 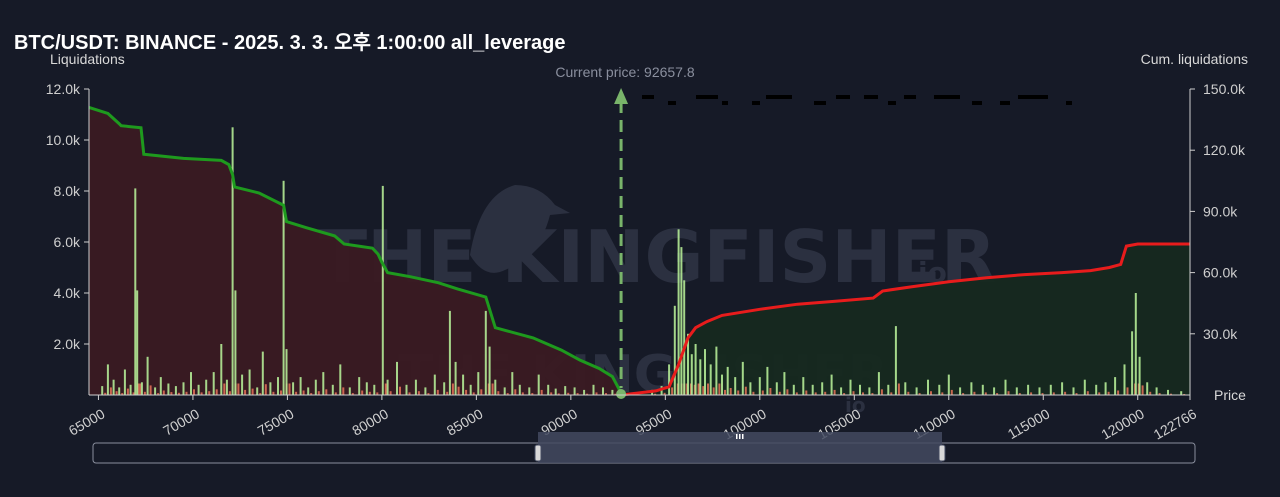 What do you see at coordinates (538, 453) in the screenshot?
I see `range-slider-left-handle` at bounding box center [538, 453].